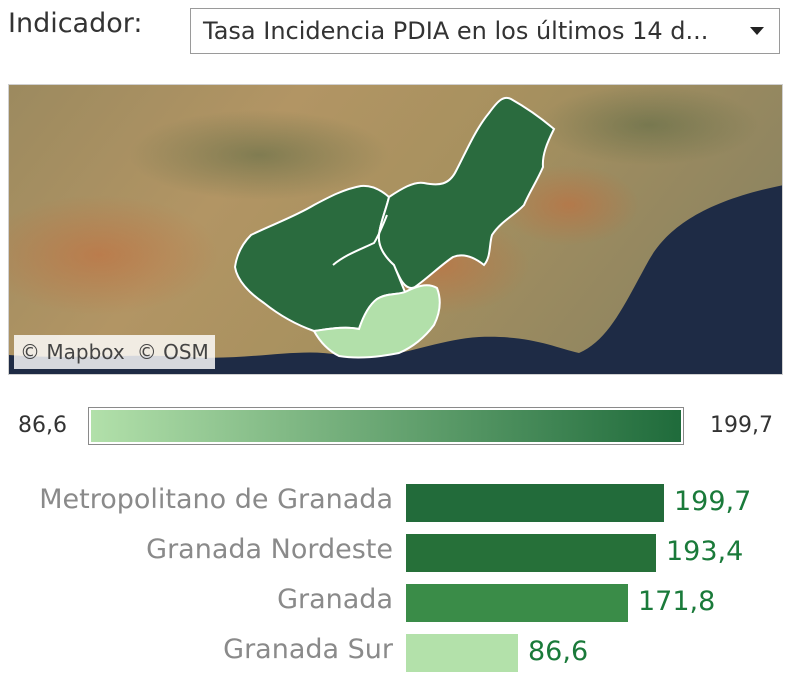 The image size is (789, 685). I want to click on river-detail, so click(360, 240).